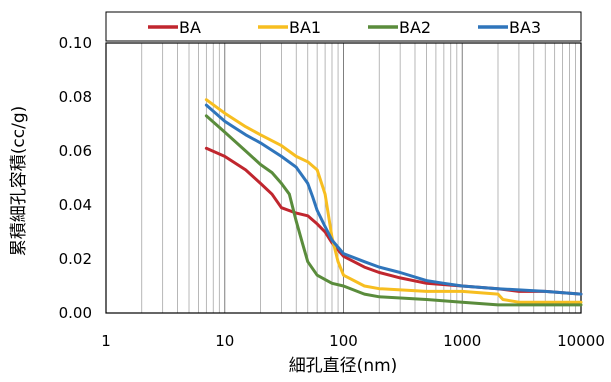 The height and width of the screenshot is (382, 611). I want to click on legend-label-ba2: BA2, so click(415, 27).